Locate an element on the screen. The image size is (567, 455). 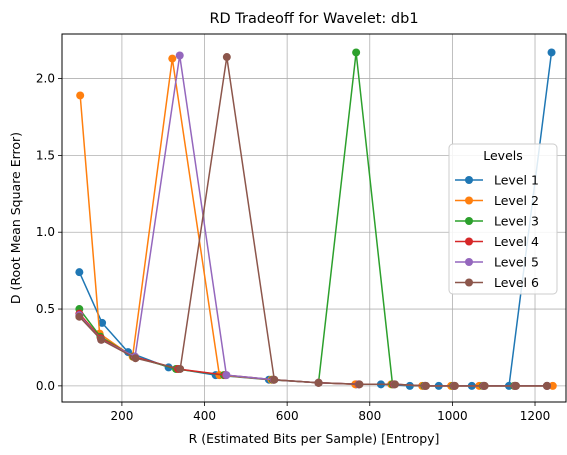
legend-item-level-3: Level 3 is located at coordinates (497, 221).